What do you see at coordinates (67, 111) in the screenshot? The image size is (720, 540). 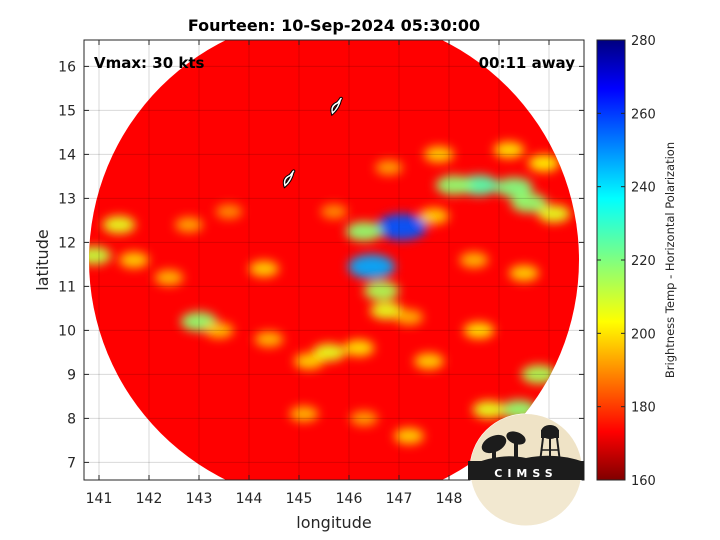 I see `y-tick-label: 15` at bounding box center [67, 111].